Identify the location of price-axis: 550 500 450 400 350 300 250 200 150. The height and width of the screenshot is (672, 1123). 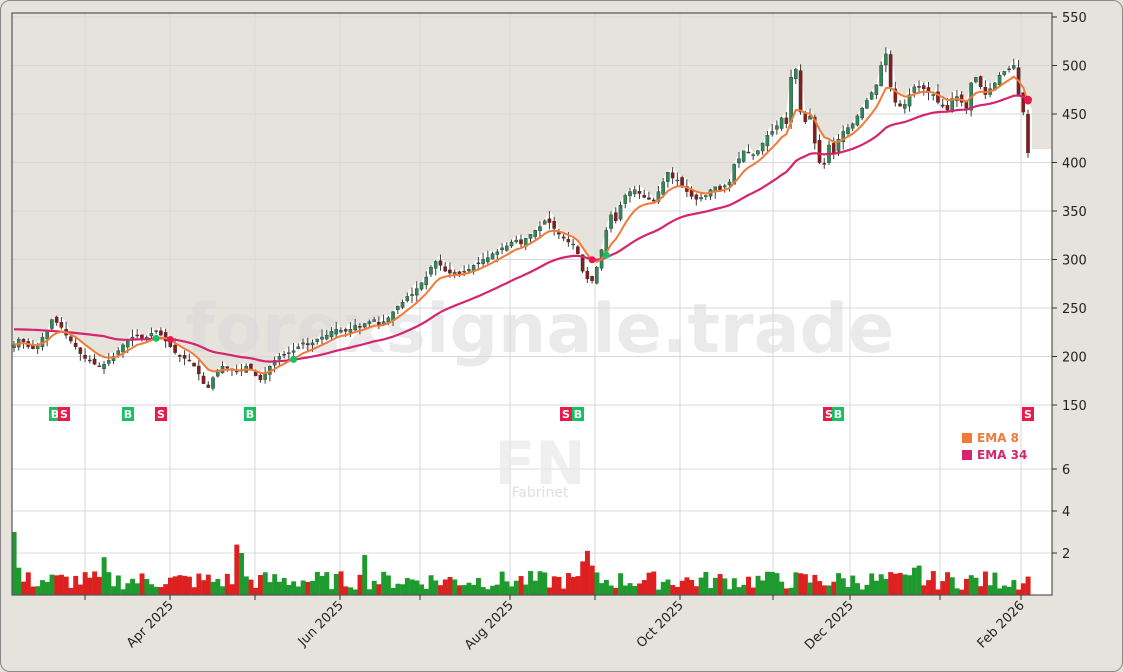
(1069, 212).